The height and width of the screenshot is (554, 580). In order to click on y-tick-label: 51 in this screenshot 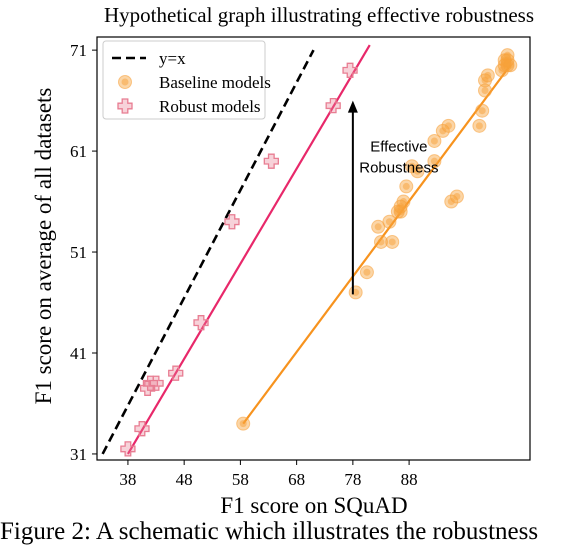, I will do `click(78, 252)`.